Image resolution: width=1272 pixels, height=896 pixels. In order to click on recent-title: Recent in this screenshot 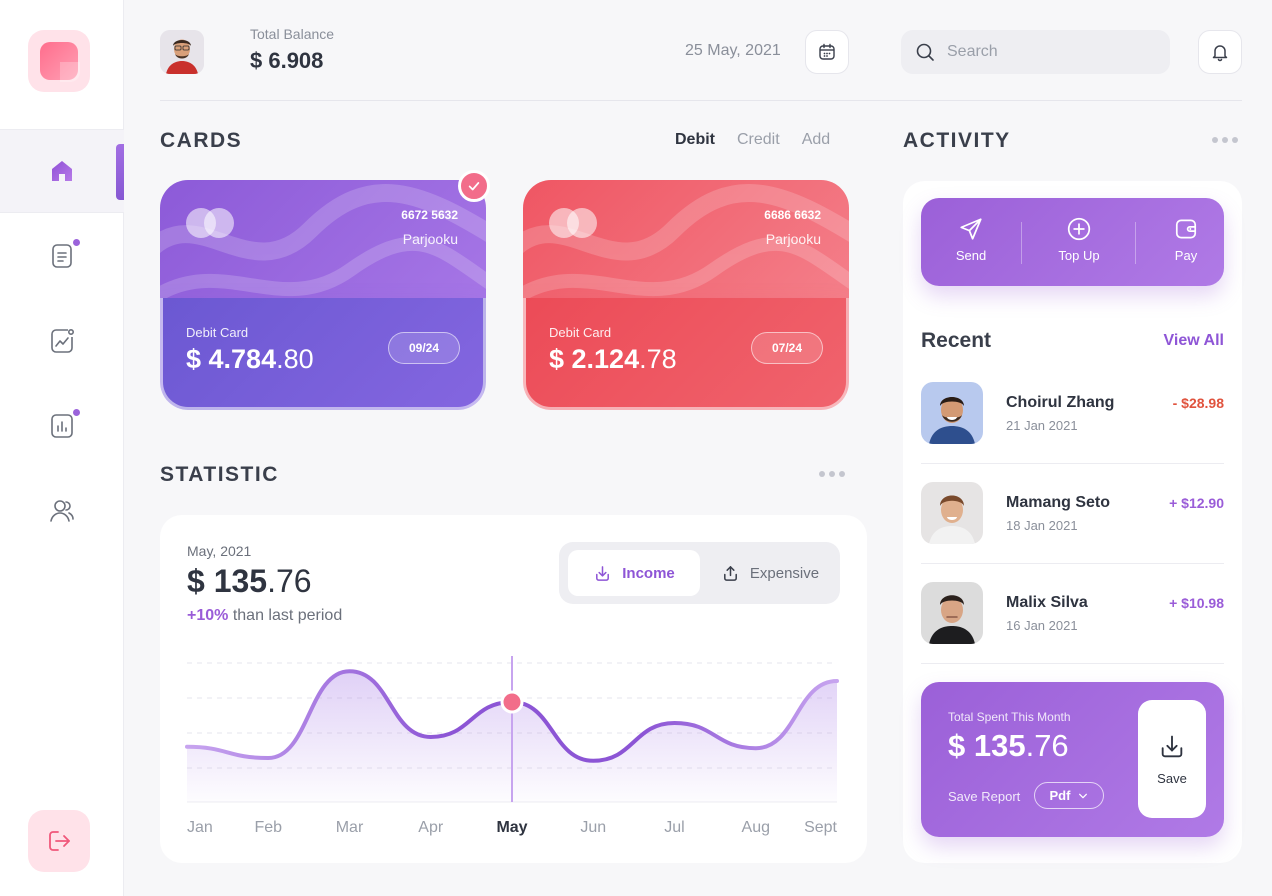, I will do `click(956, 340)`.